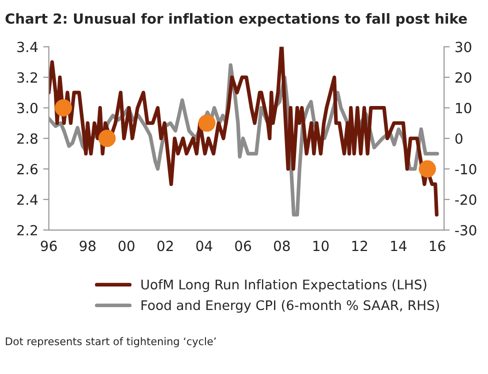 This screenshot has height=374, width=488. What do you see at coordinates (236, 20) in the screenshot?
I see `chart-title: Chart 2: Unusual for inflation expectations to fall post hike` at bounding box center [236, 20].